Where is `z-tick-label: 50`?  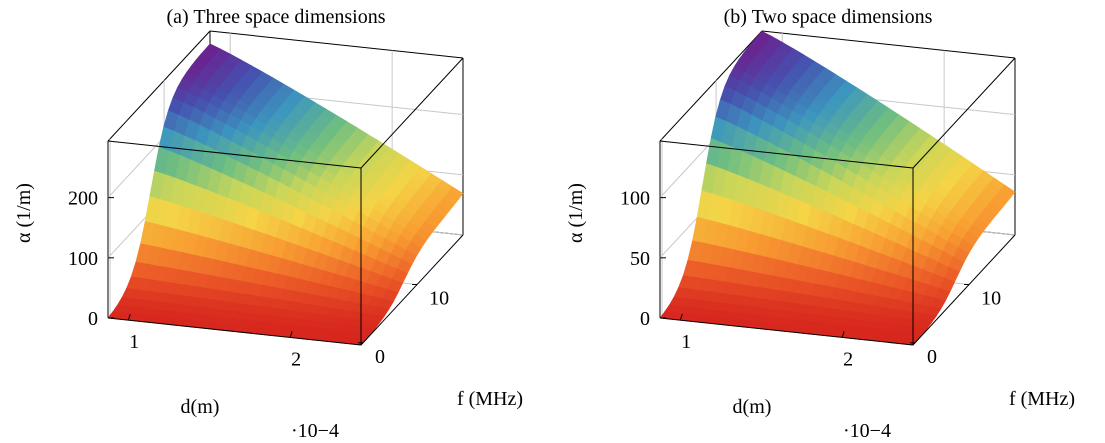
z-tick-label: 50 is located at coordinates (640, 259).